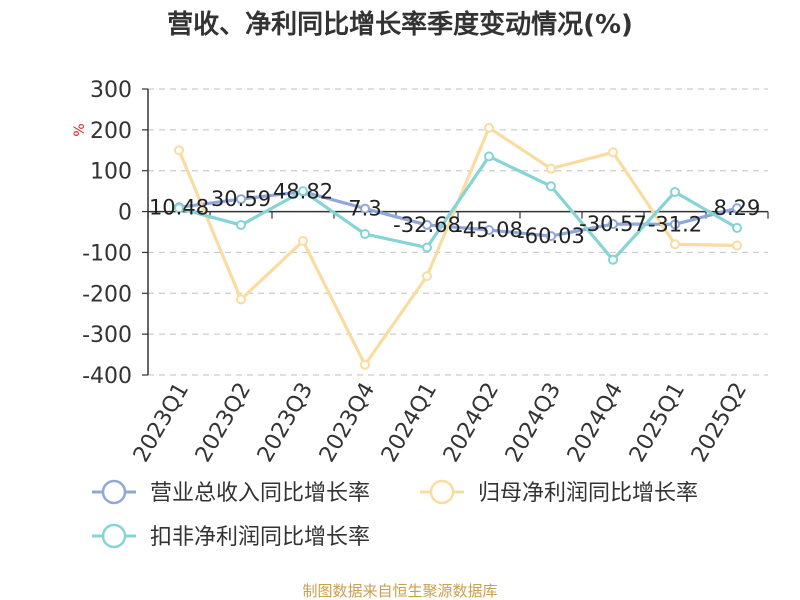  I want to click on data-label: 8.29, so click(737, 208).